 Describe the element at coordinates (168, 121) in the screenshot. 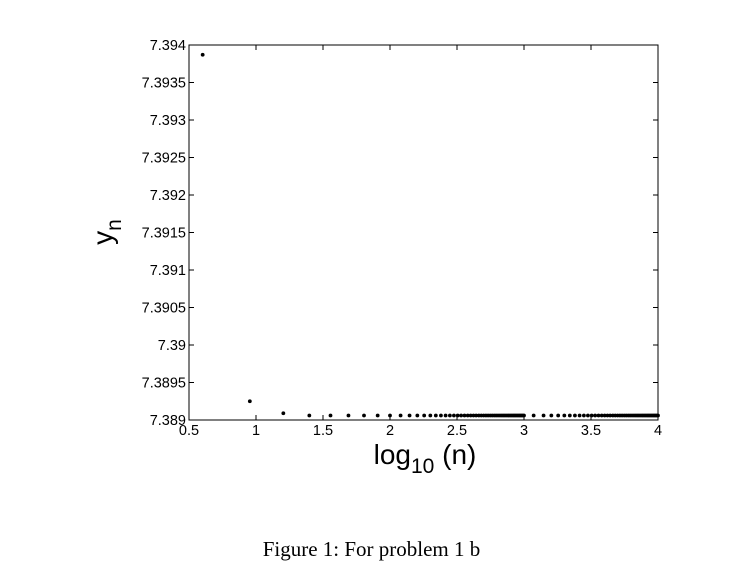

I see `y-tick-label: 7.393` at that location.